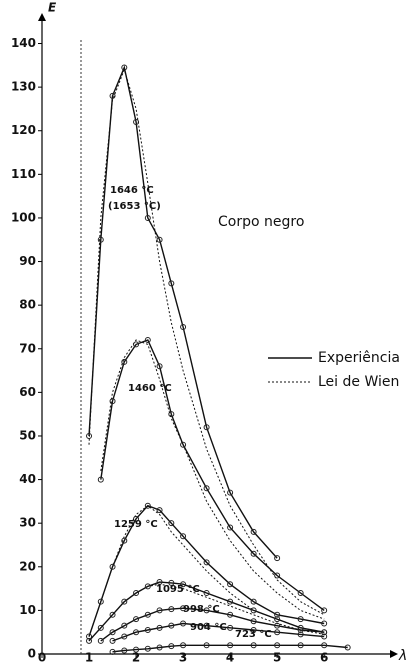 This screenshot has height=664, width=412. I want to click on y-tick-label: 140, so click(23, 43).